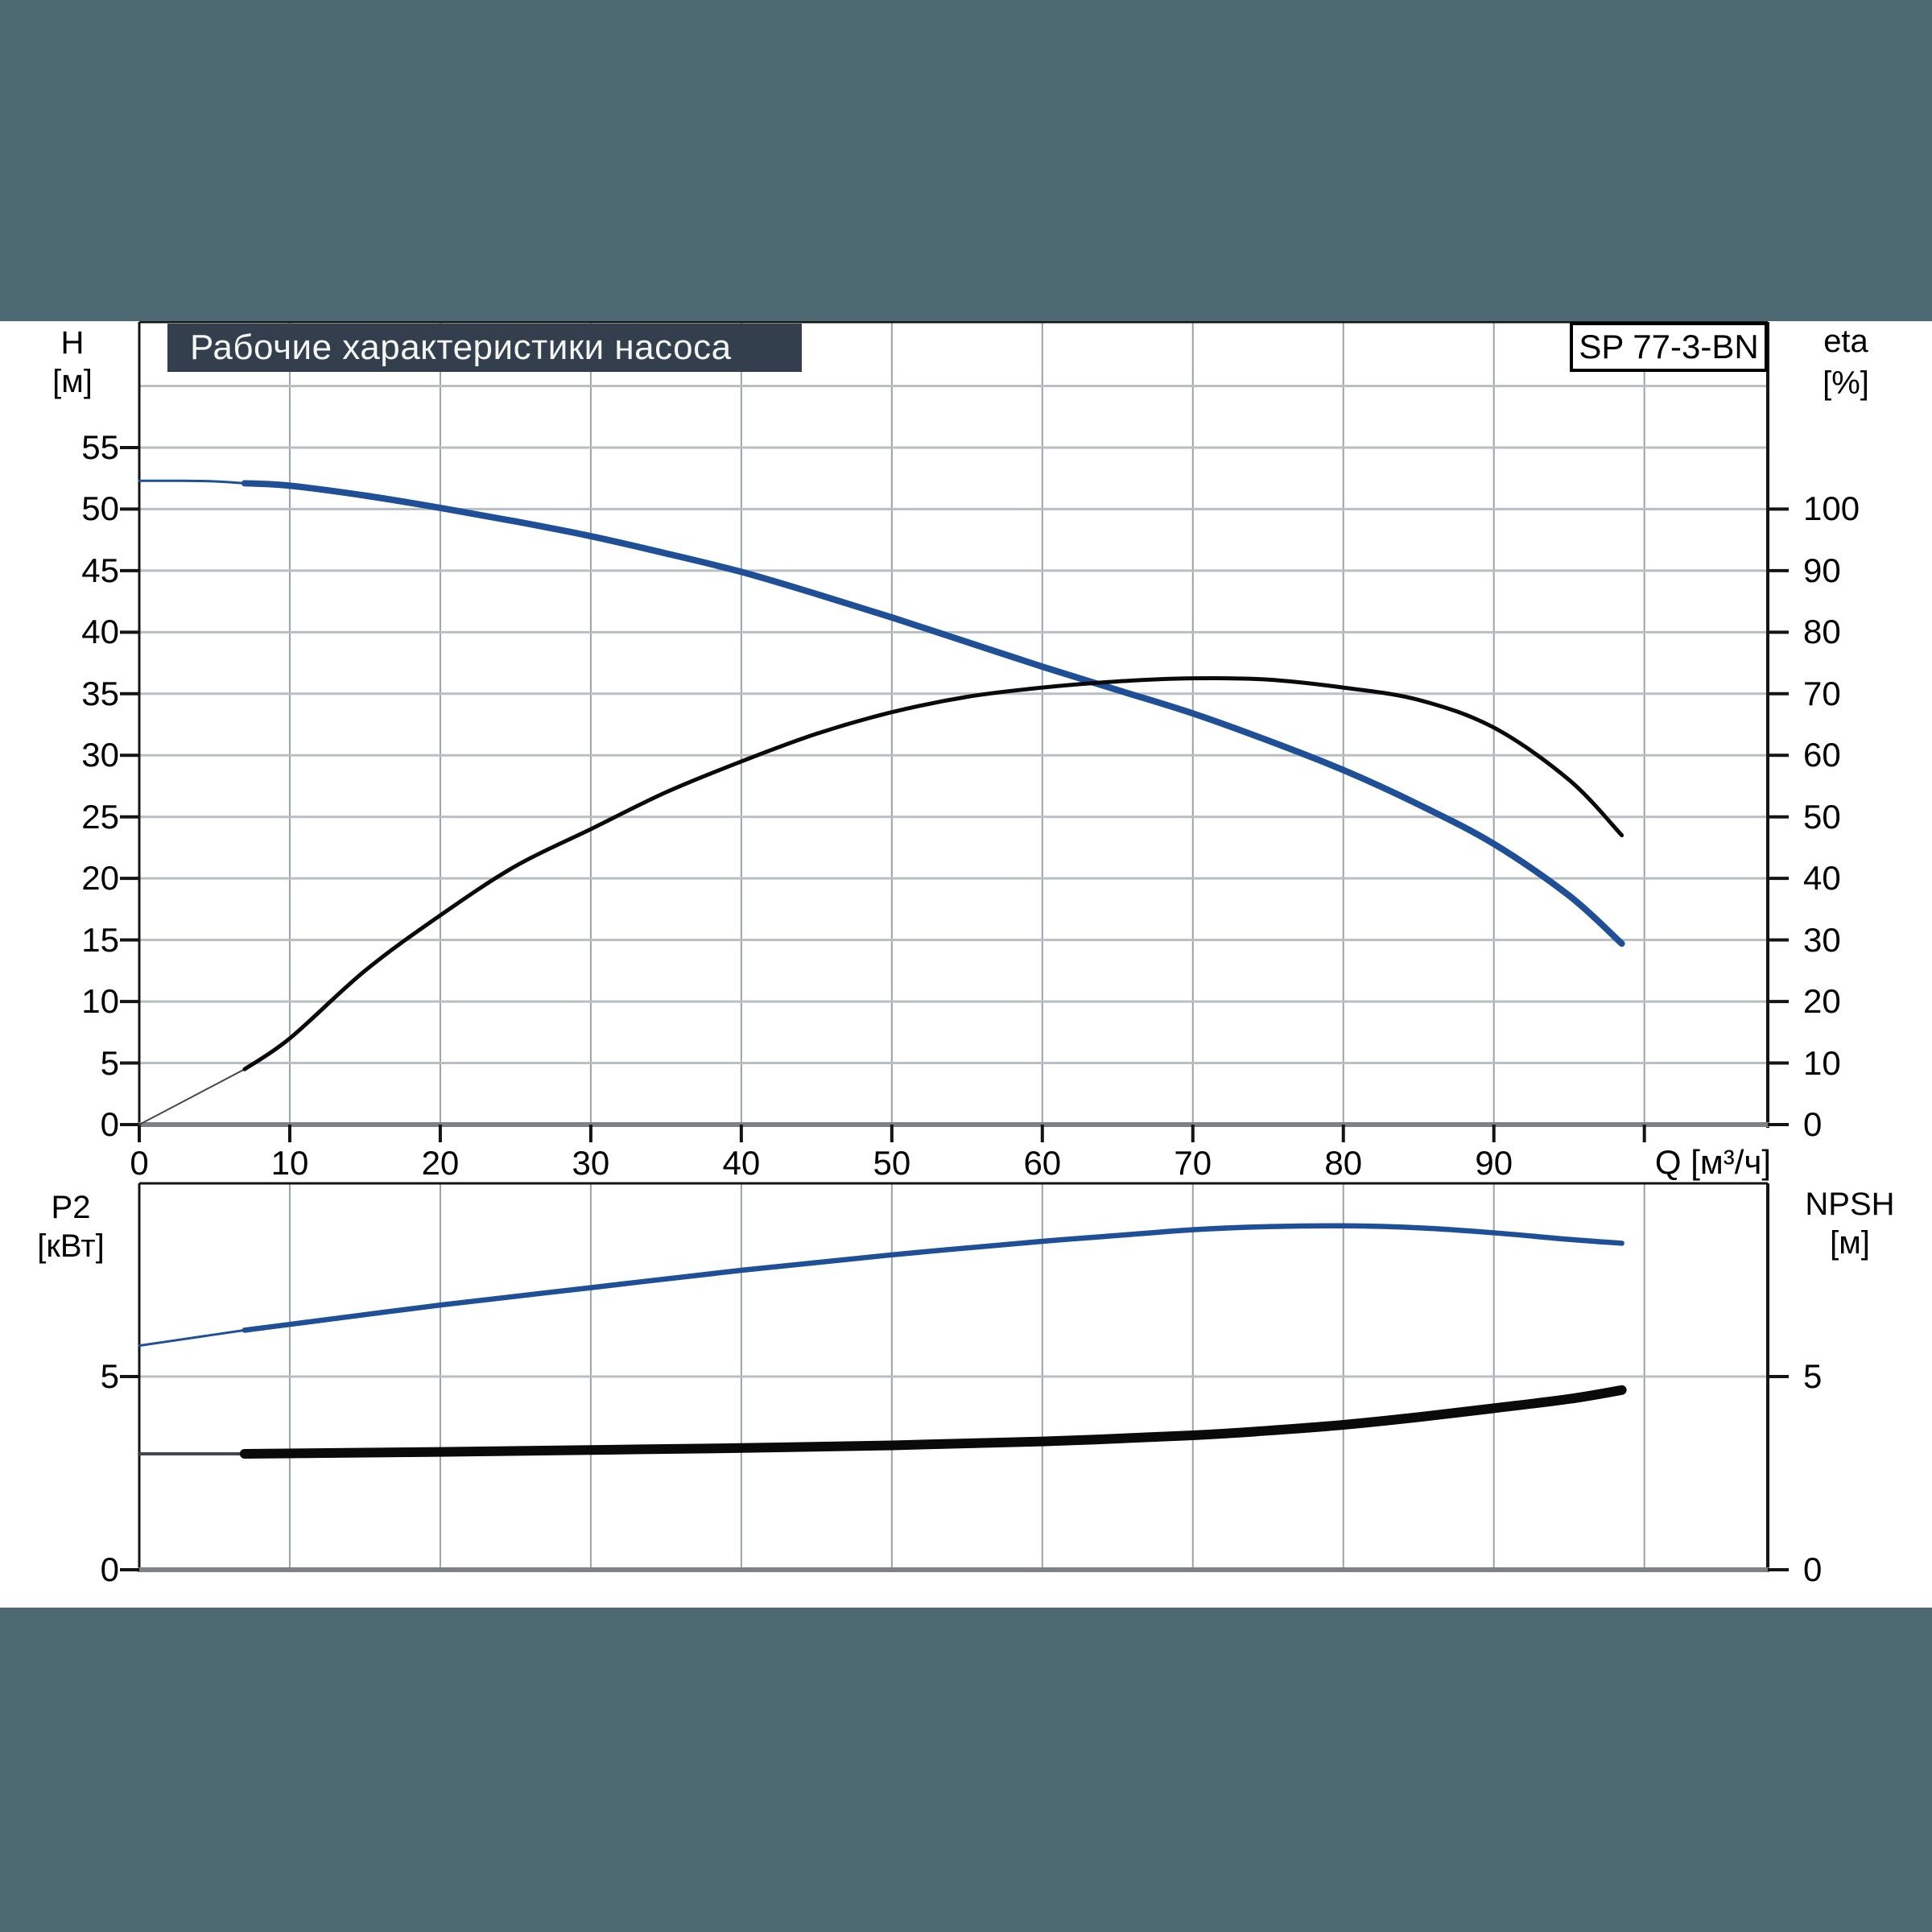 The width and height of the screenshot is (1932, 1932). What do you see at coordinates (1712, 1162) in the screenshot?
I see `flow-axis-title: Q [м³/ч]` at bounding box center [1712, 1162].